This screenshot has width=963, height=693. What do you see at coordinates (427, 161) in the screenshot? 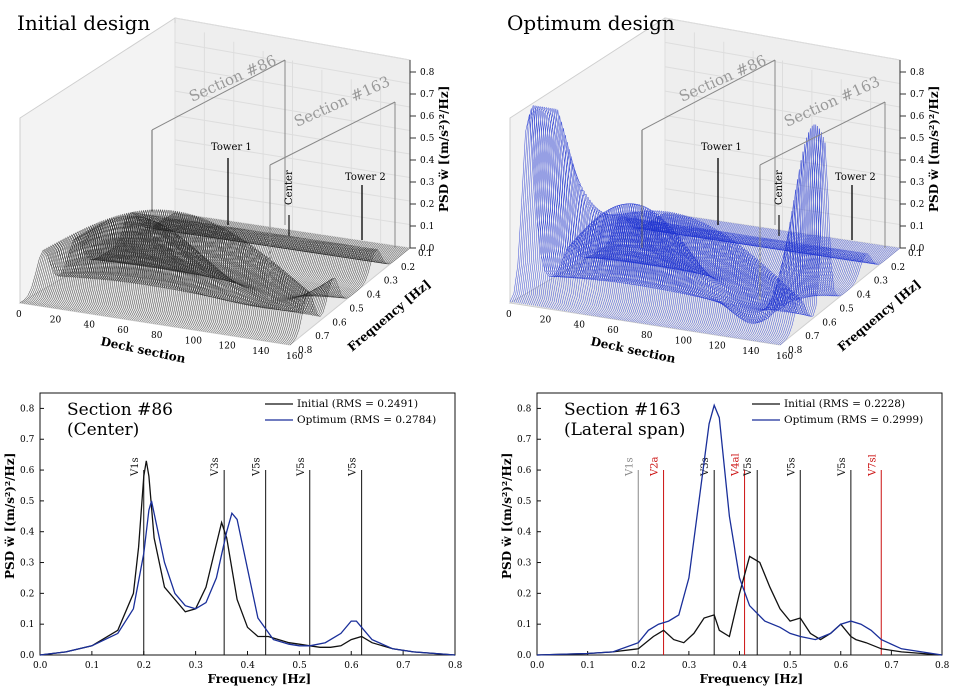
I see `z-tick-label: 0.4` at bounding box center [427, 161].